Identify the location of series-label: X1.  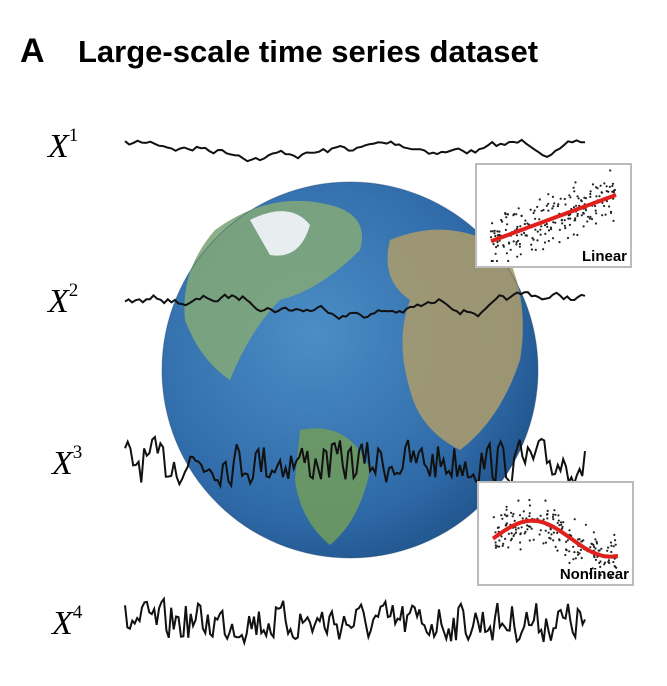
(62, 145).